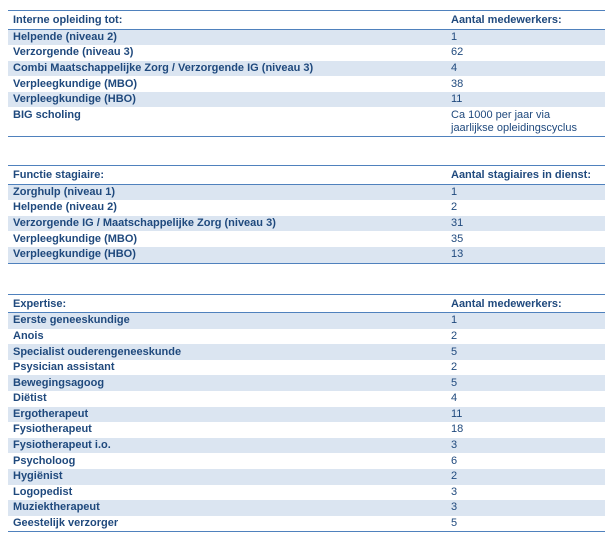 The height and width of the screenshot is (540, 613). Describe the element at coordinates (306, 508) in the screenshot. I see `table-row: Muziektherapeut 3` at that location.